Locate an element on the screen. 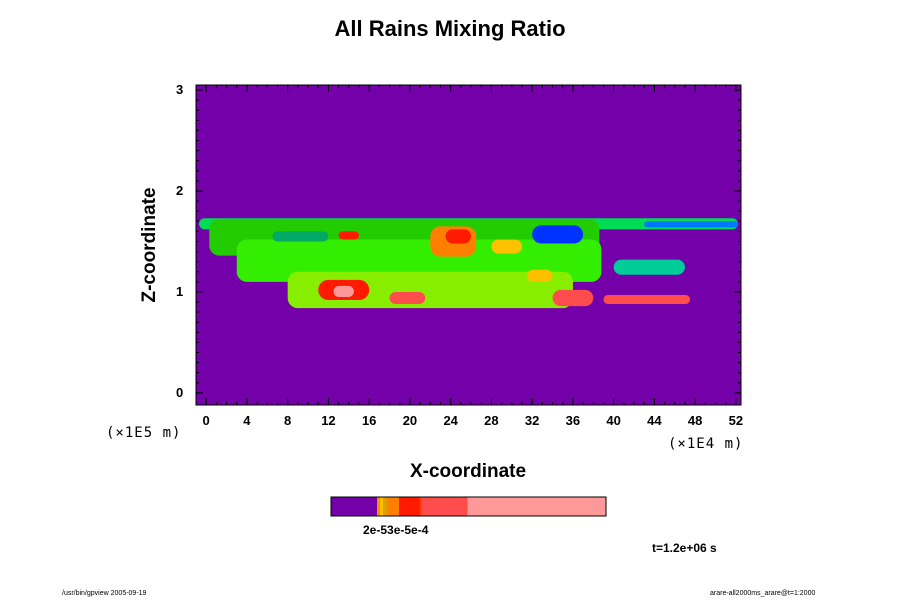 Image resolution: width=900 pixels, height=600 pixels. x-tick-label: 8 is located at coordinates (288, 420).